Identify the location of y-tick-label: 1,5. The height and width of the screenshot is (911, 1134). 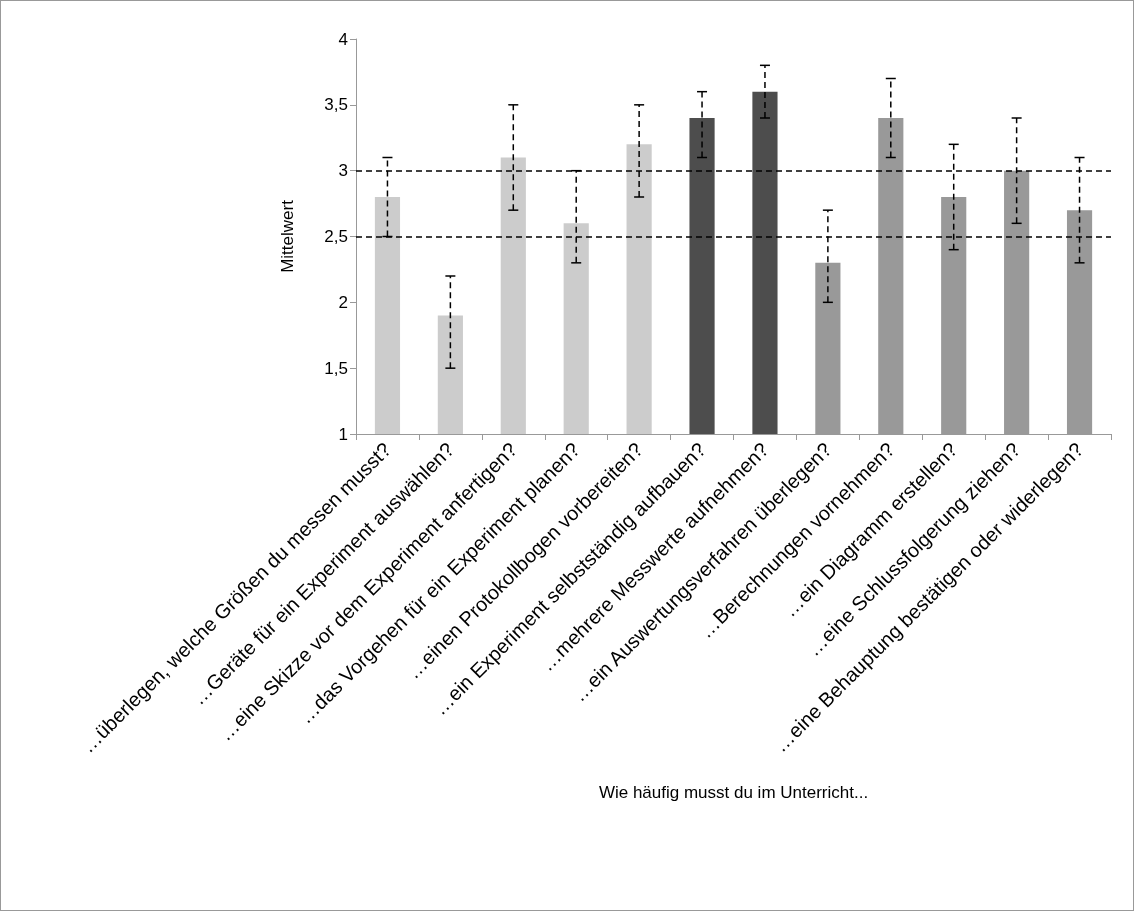
(336, 368).